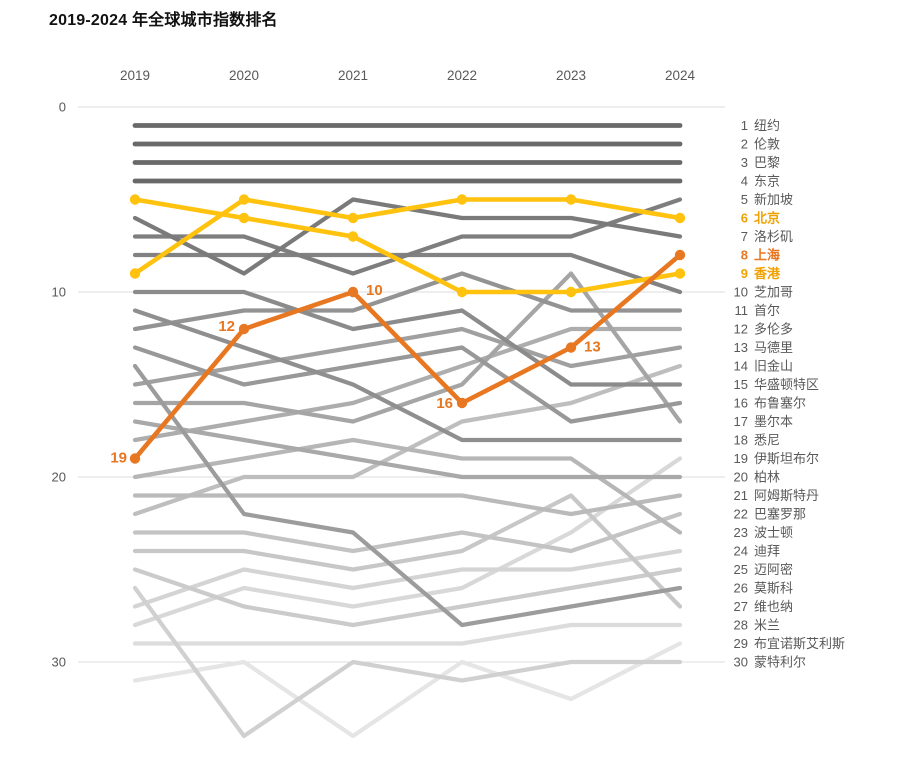 Image resolution: width=900 pixels, height=765 pixels. Describe the element at coordinates (135, 458) in the screenshot. I see `data-point-8-2019` at that location.